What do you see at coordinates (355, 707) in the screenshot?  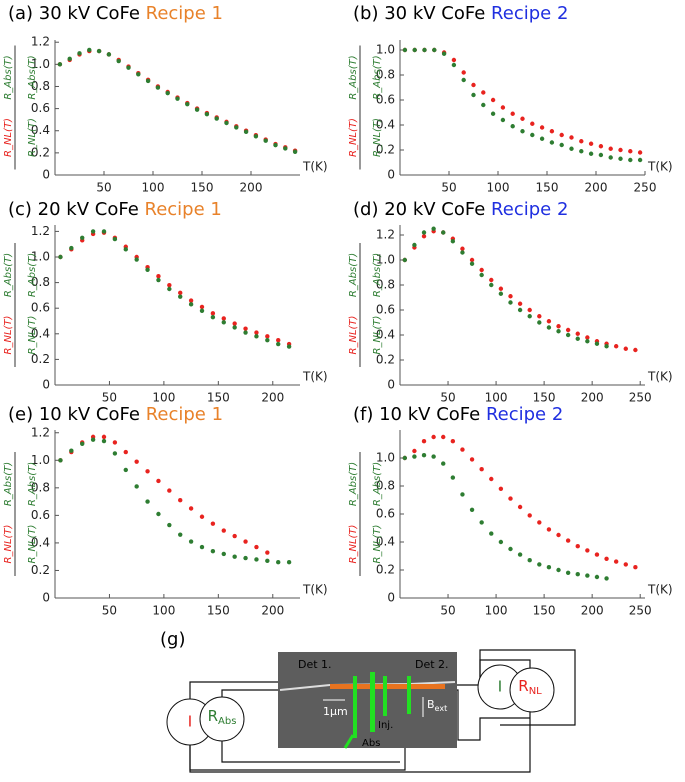 I see `wire-abs` at bounding box center [355, 707].